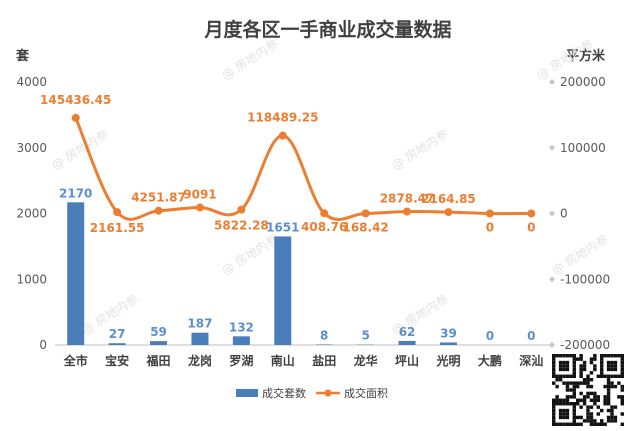  I want to click on y-left-tick-label: 3000, so click(31, 148).